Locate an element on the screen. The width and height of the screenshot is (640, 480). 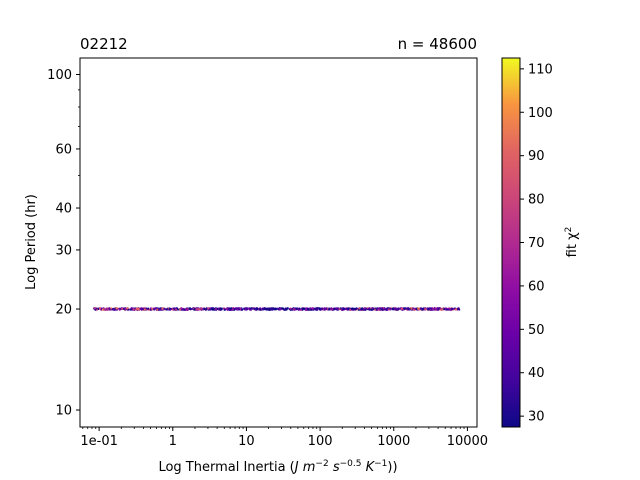
x-tick-label: 1000 is located at coordinates (393, 441).